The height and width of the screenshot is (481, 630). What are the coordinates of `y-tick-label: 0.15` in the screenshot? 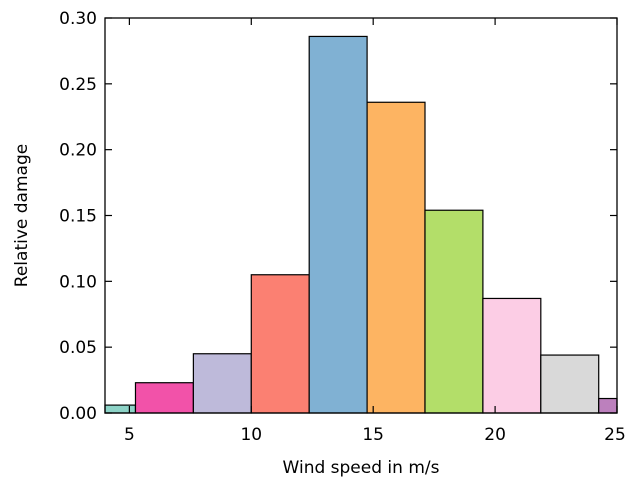 It's located at (78, 217).